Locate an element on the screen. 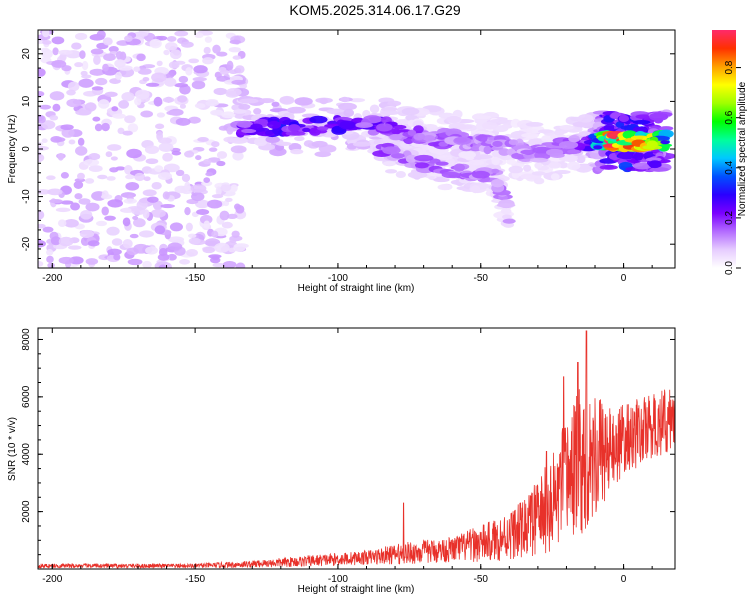  colorbar-tick-label: 0.2 is located at coordinates (729, 218).